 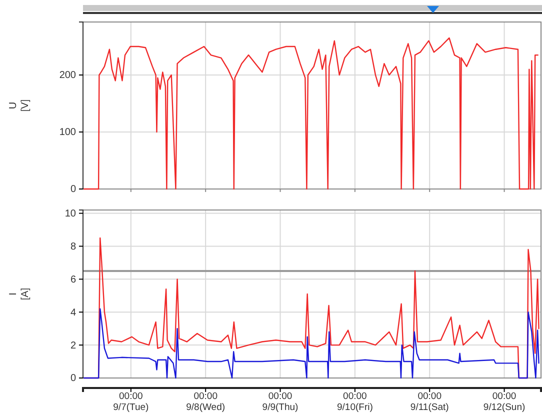 I want to click on x-tick-label: 00:00 9/7(Tue), so click(x=131, y=402).